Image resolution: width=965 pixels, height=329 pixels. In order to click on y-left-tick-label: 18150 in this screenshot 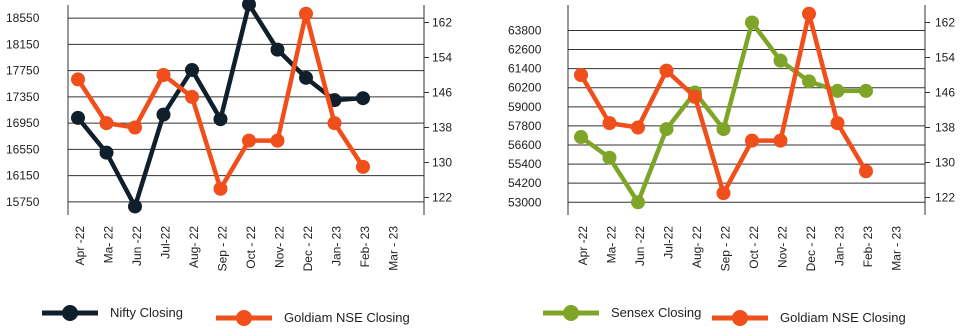, I will do `click(23, 44)`.